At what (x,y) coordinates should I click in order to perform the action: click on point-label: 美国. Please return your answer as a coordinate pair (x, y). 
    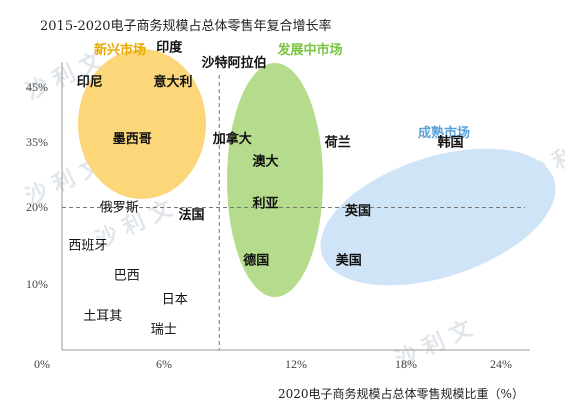
    Looking at the image, I should click on (349, 261).